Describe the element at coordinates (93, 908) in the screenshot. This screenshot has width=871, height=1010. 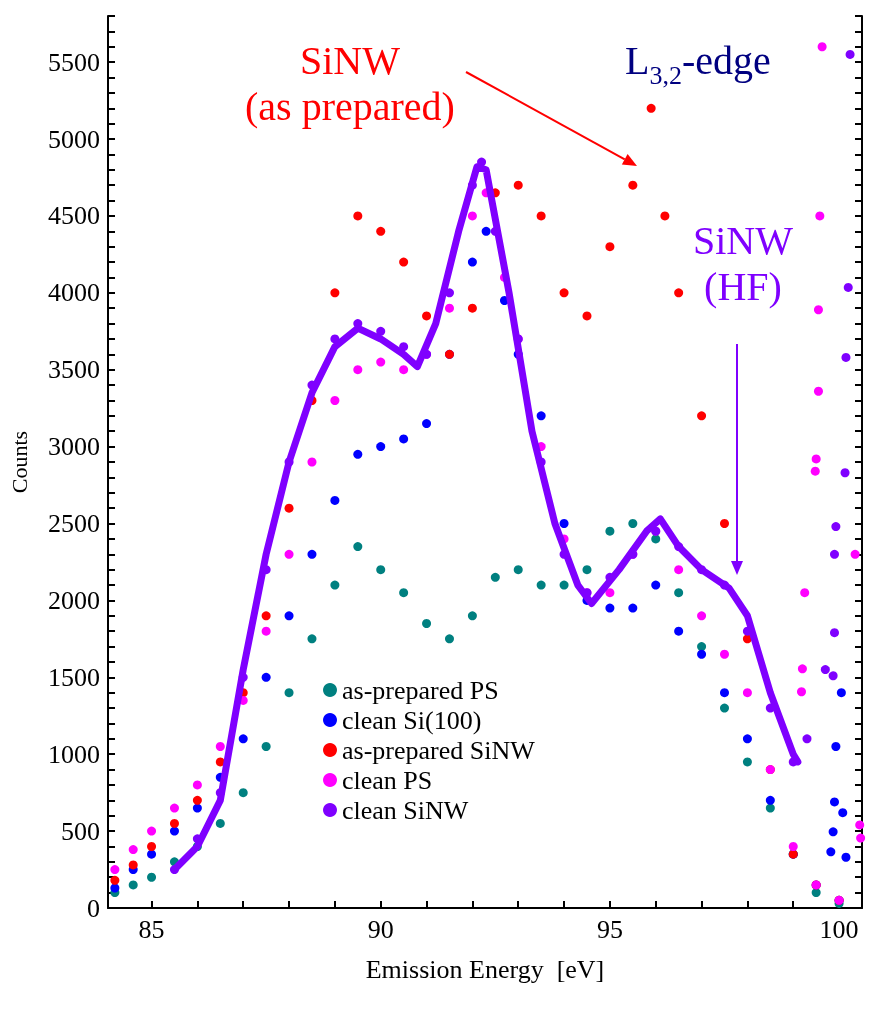
I see `y-tick-label: 0` at that location.